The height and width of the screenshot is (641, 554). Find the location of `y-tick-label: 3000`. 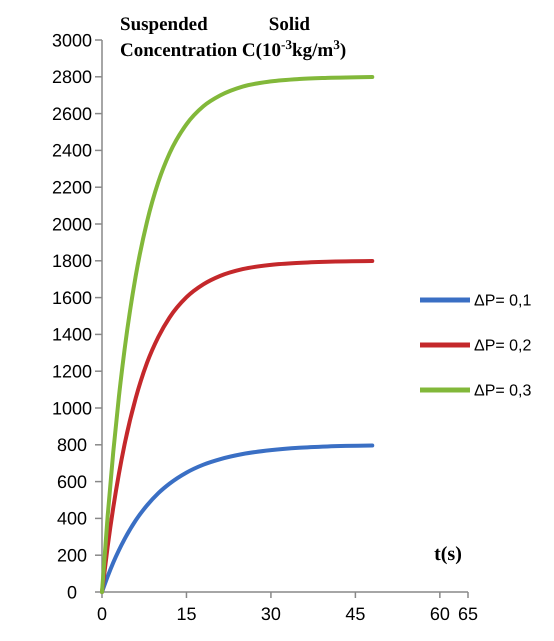

y-tick-label: 3000 is located at coordinates (72, 40).